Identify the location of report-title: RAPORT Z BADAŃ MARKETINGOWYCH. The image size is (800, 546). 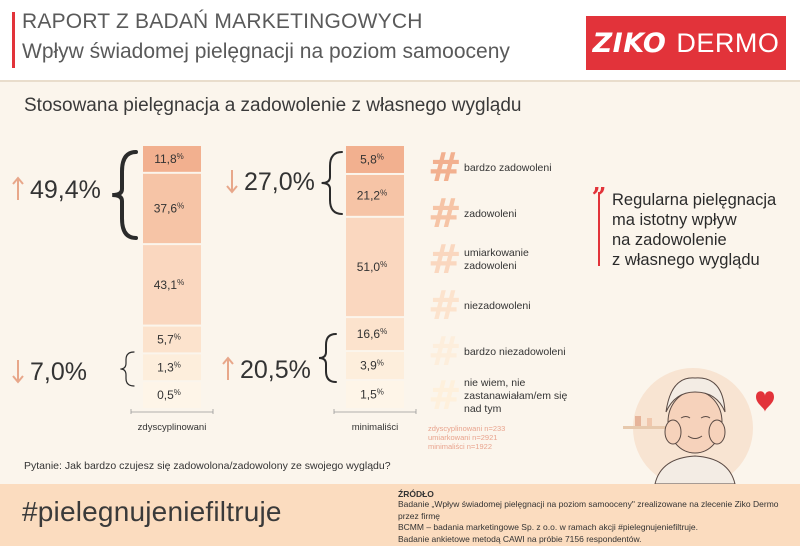
(222, 21).